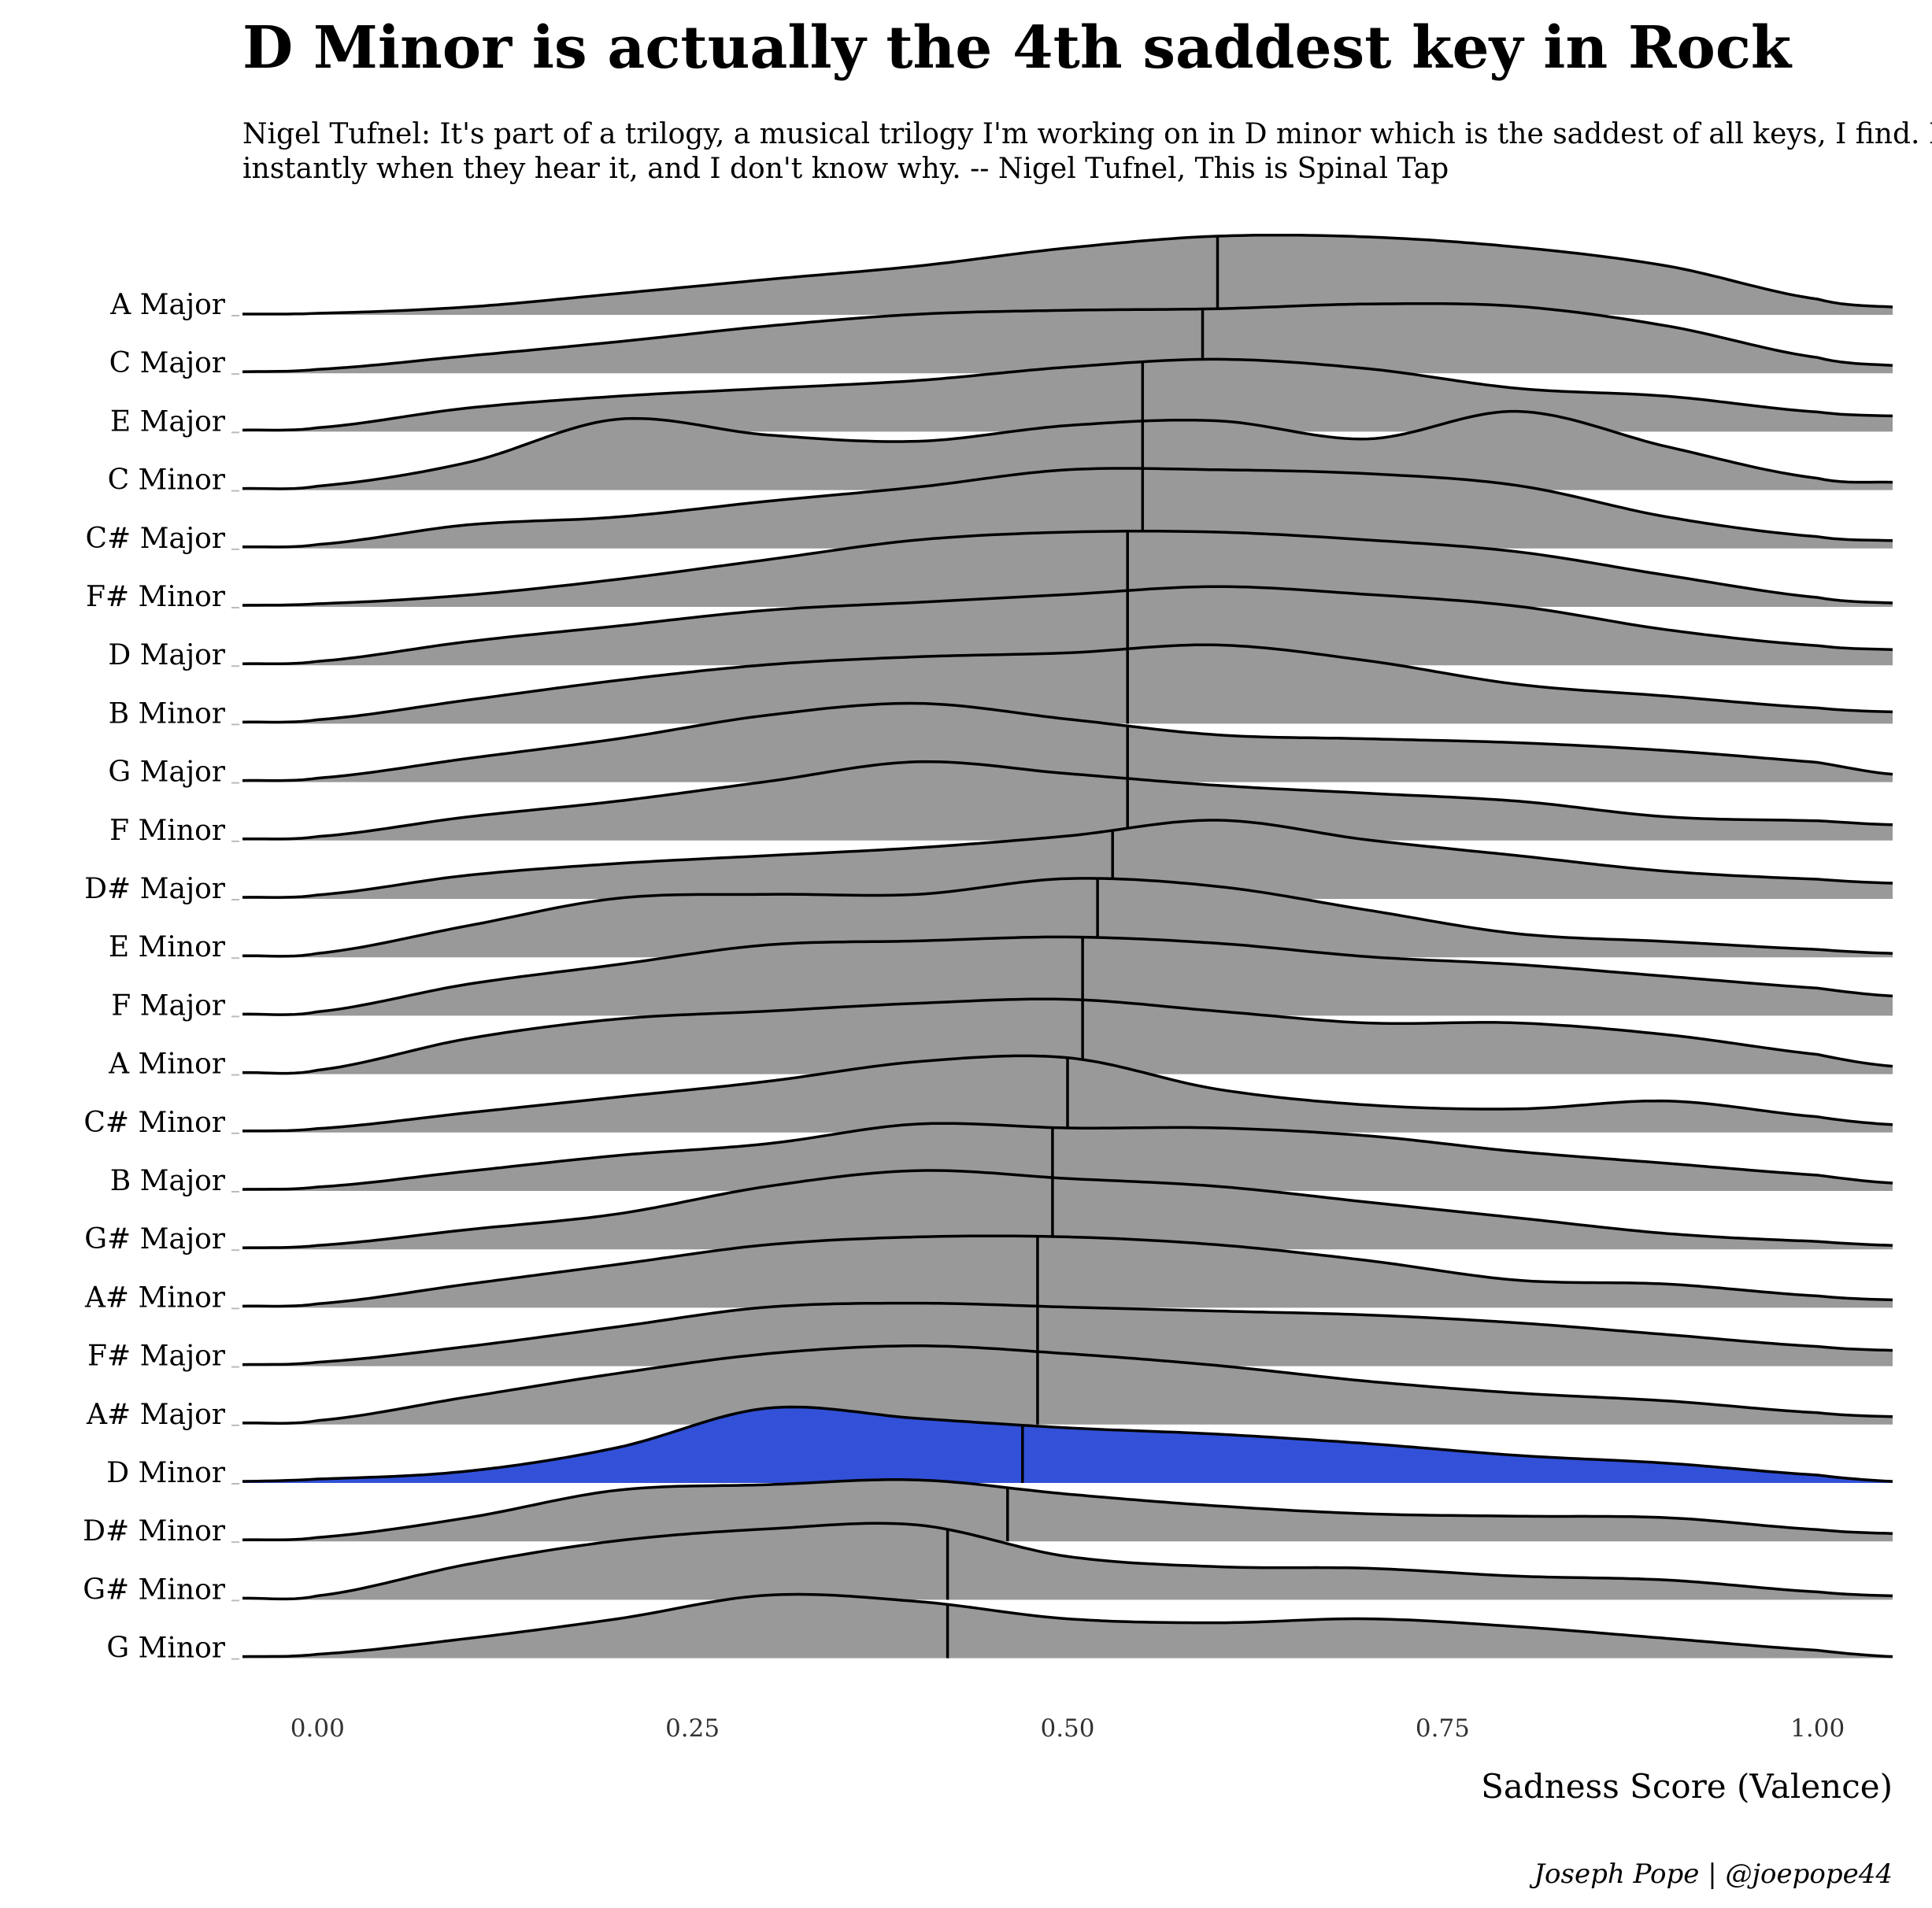 The width and height of the screenshot is (1932, 1908). What do you see at coordinates (166, 1473) in the screenshot?
I see `y-label: D Minor` at bounding box center [166, 1473].